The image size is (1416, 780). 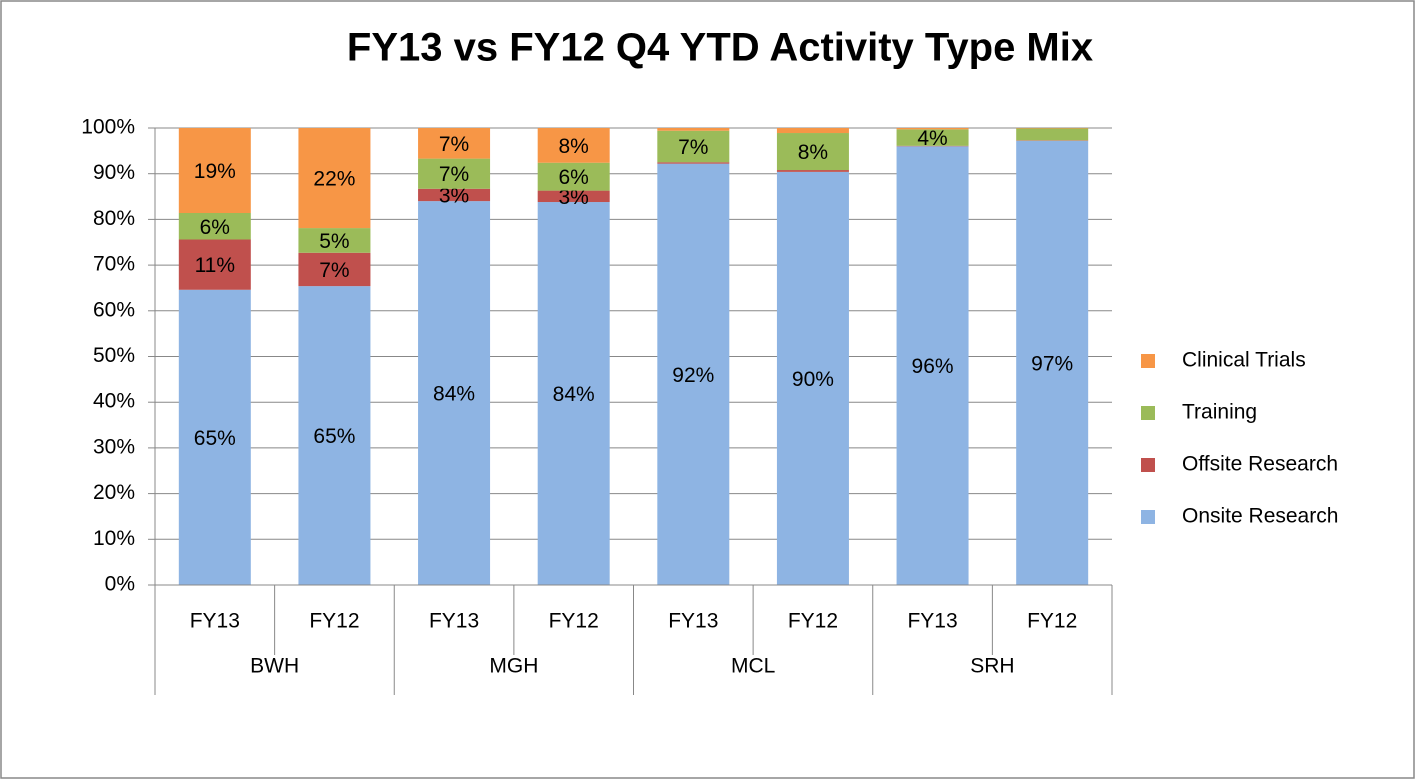 What do you see at coordinates (114, 309) in the screenshot?
I see `y-tick-label: 60%` at bounding box center [114, 309].